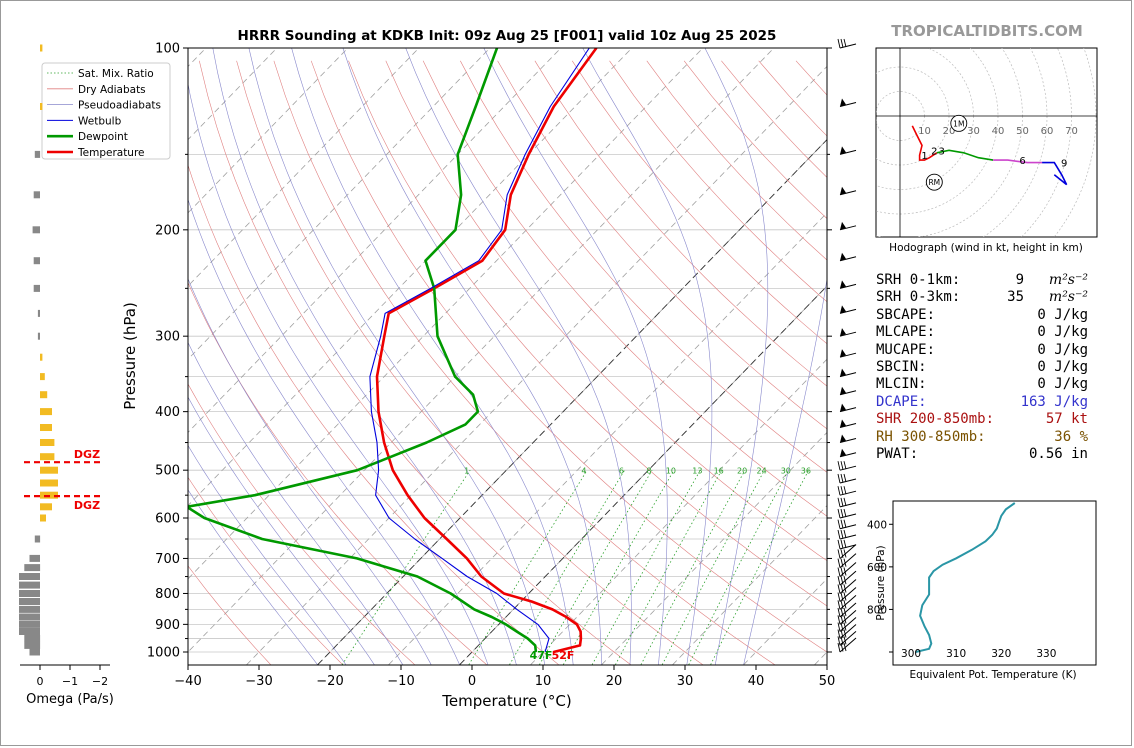 The width and height of the screenshot is (1134, 748). What do you see at coordinates (991, 367) in the screenshot?
I see `stat-row: SBCIN: 0 J/kg` at bounding box center [991, 367].